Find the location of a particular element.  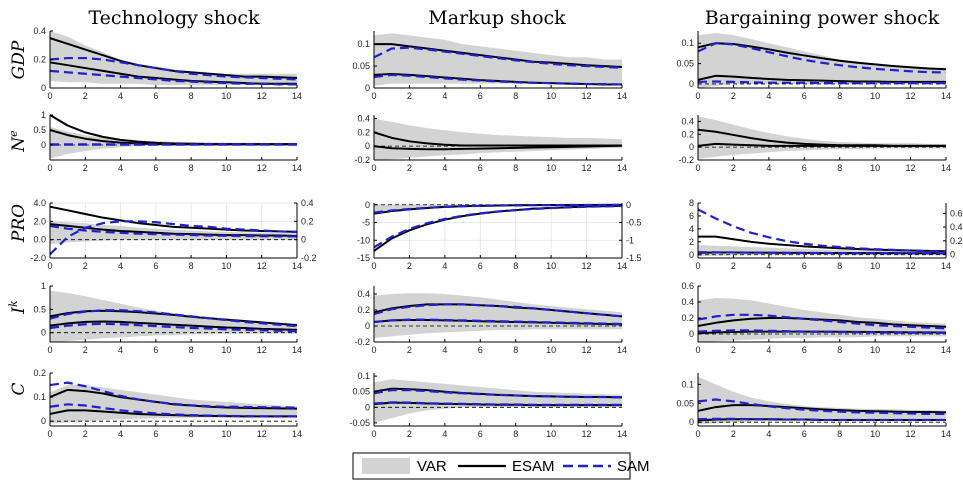

panel-ik-markup-y-tick-label: 0.2 is located at coordinates (363, 310).